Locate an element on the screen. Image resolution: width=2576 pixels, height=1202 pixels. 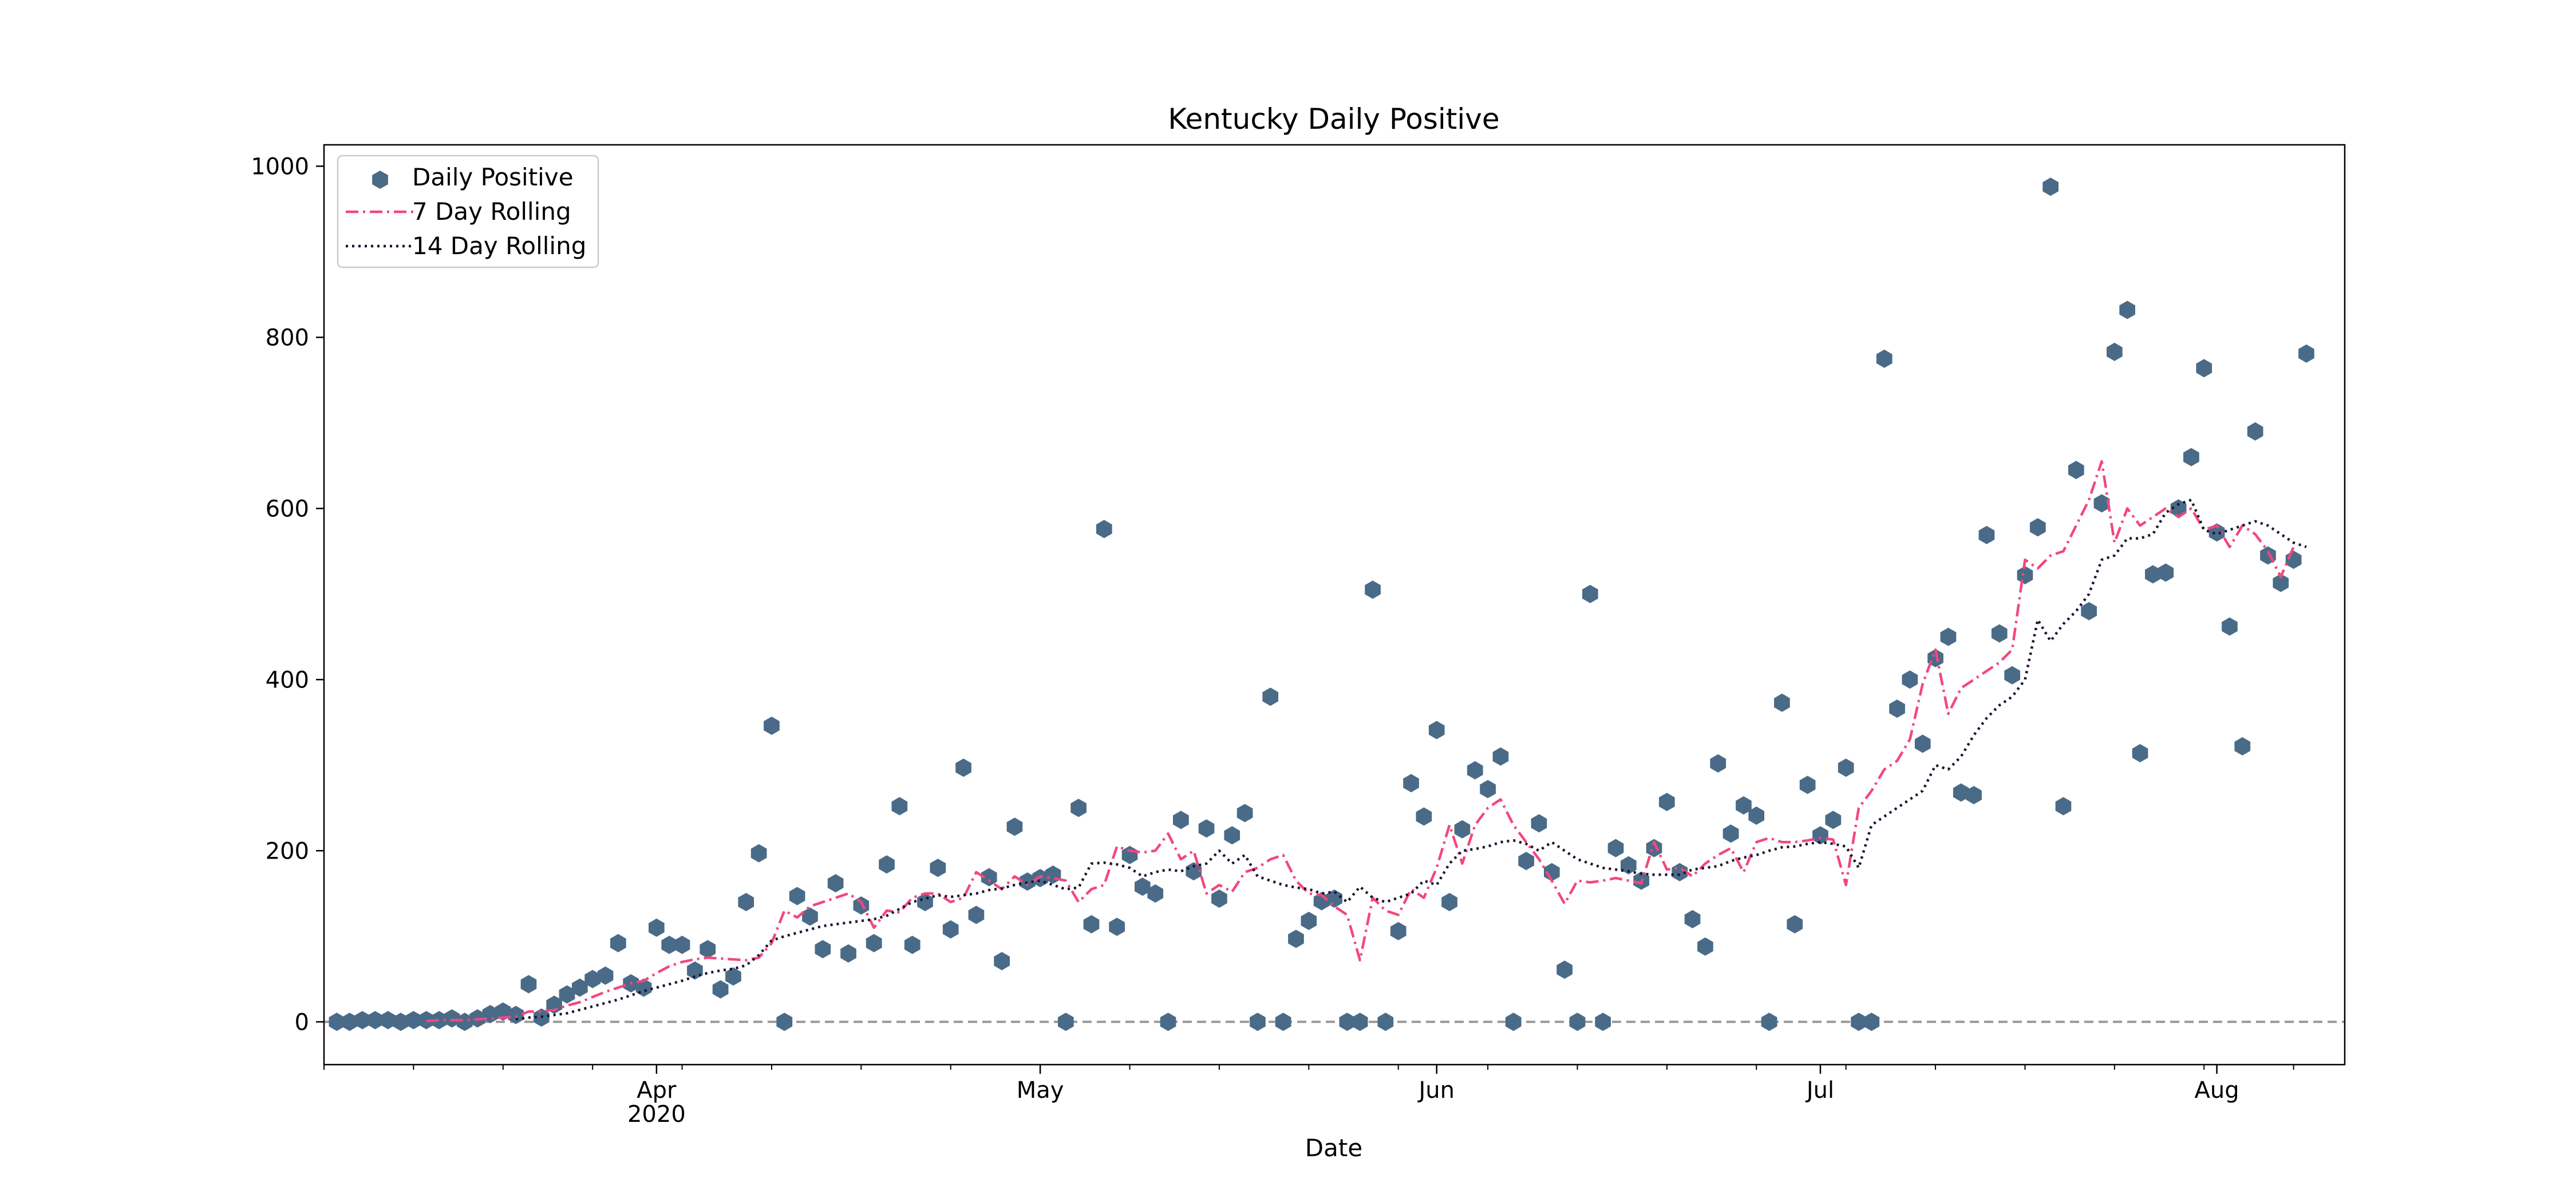
y-tick-label: 0 is located at coordinates (302, 1022).